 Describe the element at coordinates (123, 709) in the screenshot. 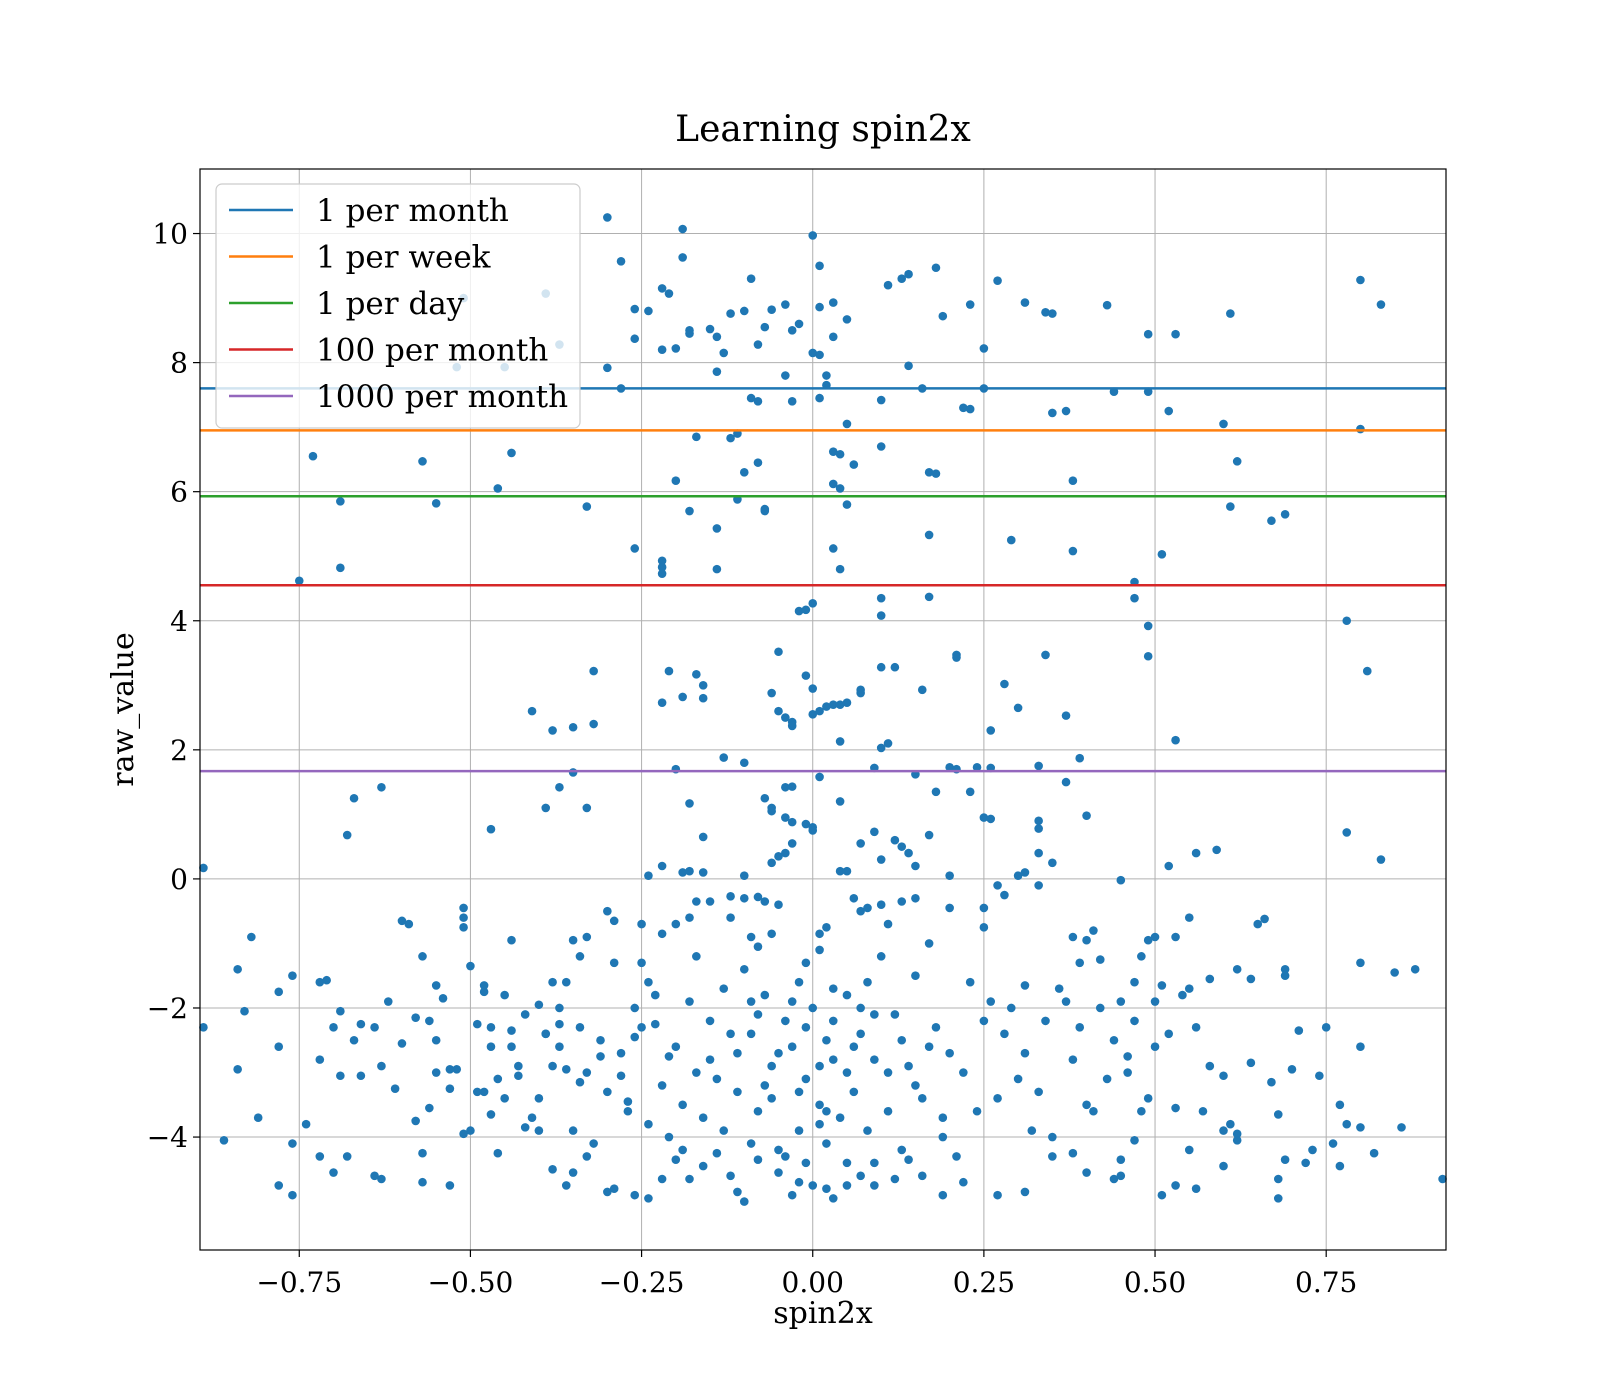

I see `y-axis-title: raw_value` at that location.